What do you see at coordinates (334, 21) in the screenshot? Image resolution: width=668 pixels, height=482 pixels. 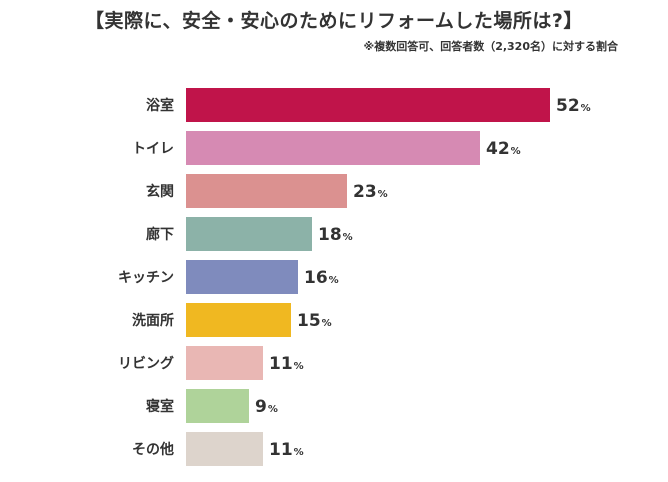 I see `chart-title: 【実際に、安全・安心のためにリフォームした場所は?】` at bounding box center [334, 21].